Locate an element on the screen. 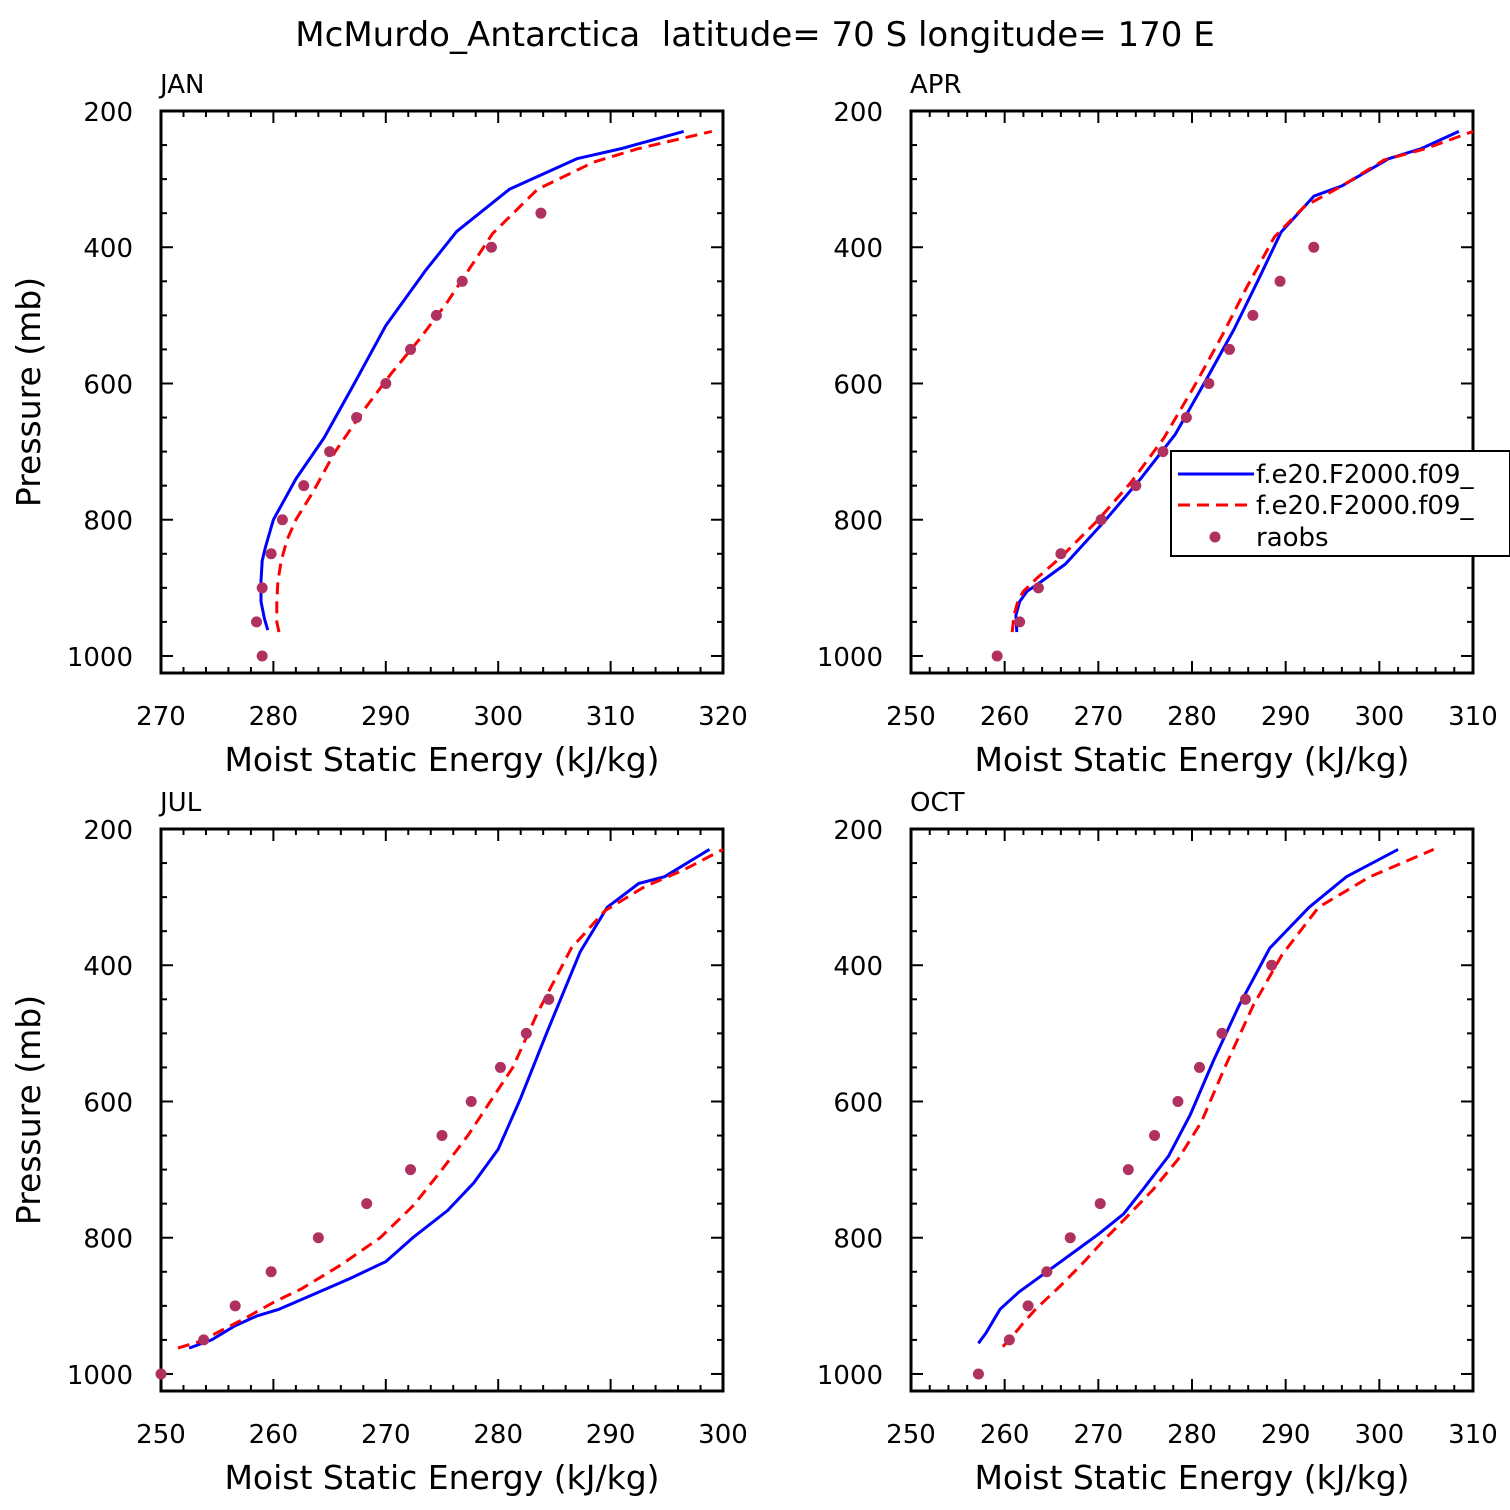  x-tick-label: 260 is located at coordinates (1005, 717).